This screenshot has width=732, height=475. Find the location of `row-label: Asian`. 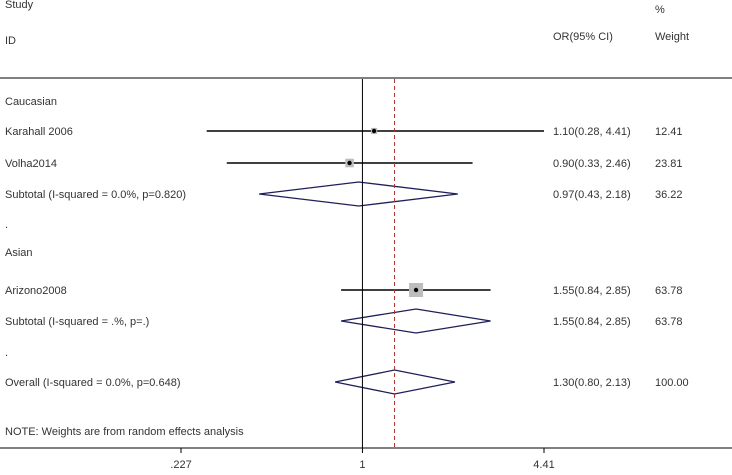

row-label: Asian is located at coordinates (19, 253).